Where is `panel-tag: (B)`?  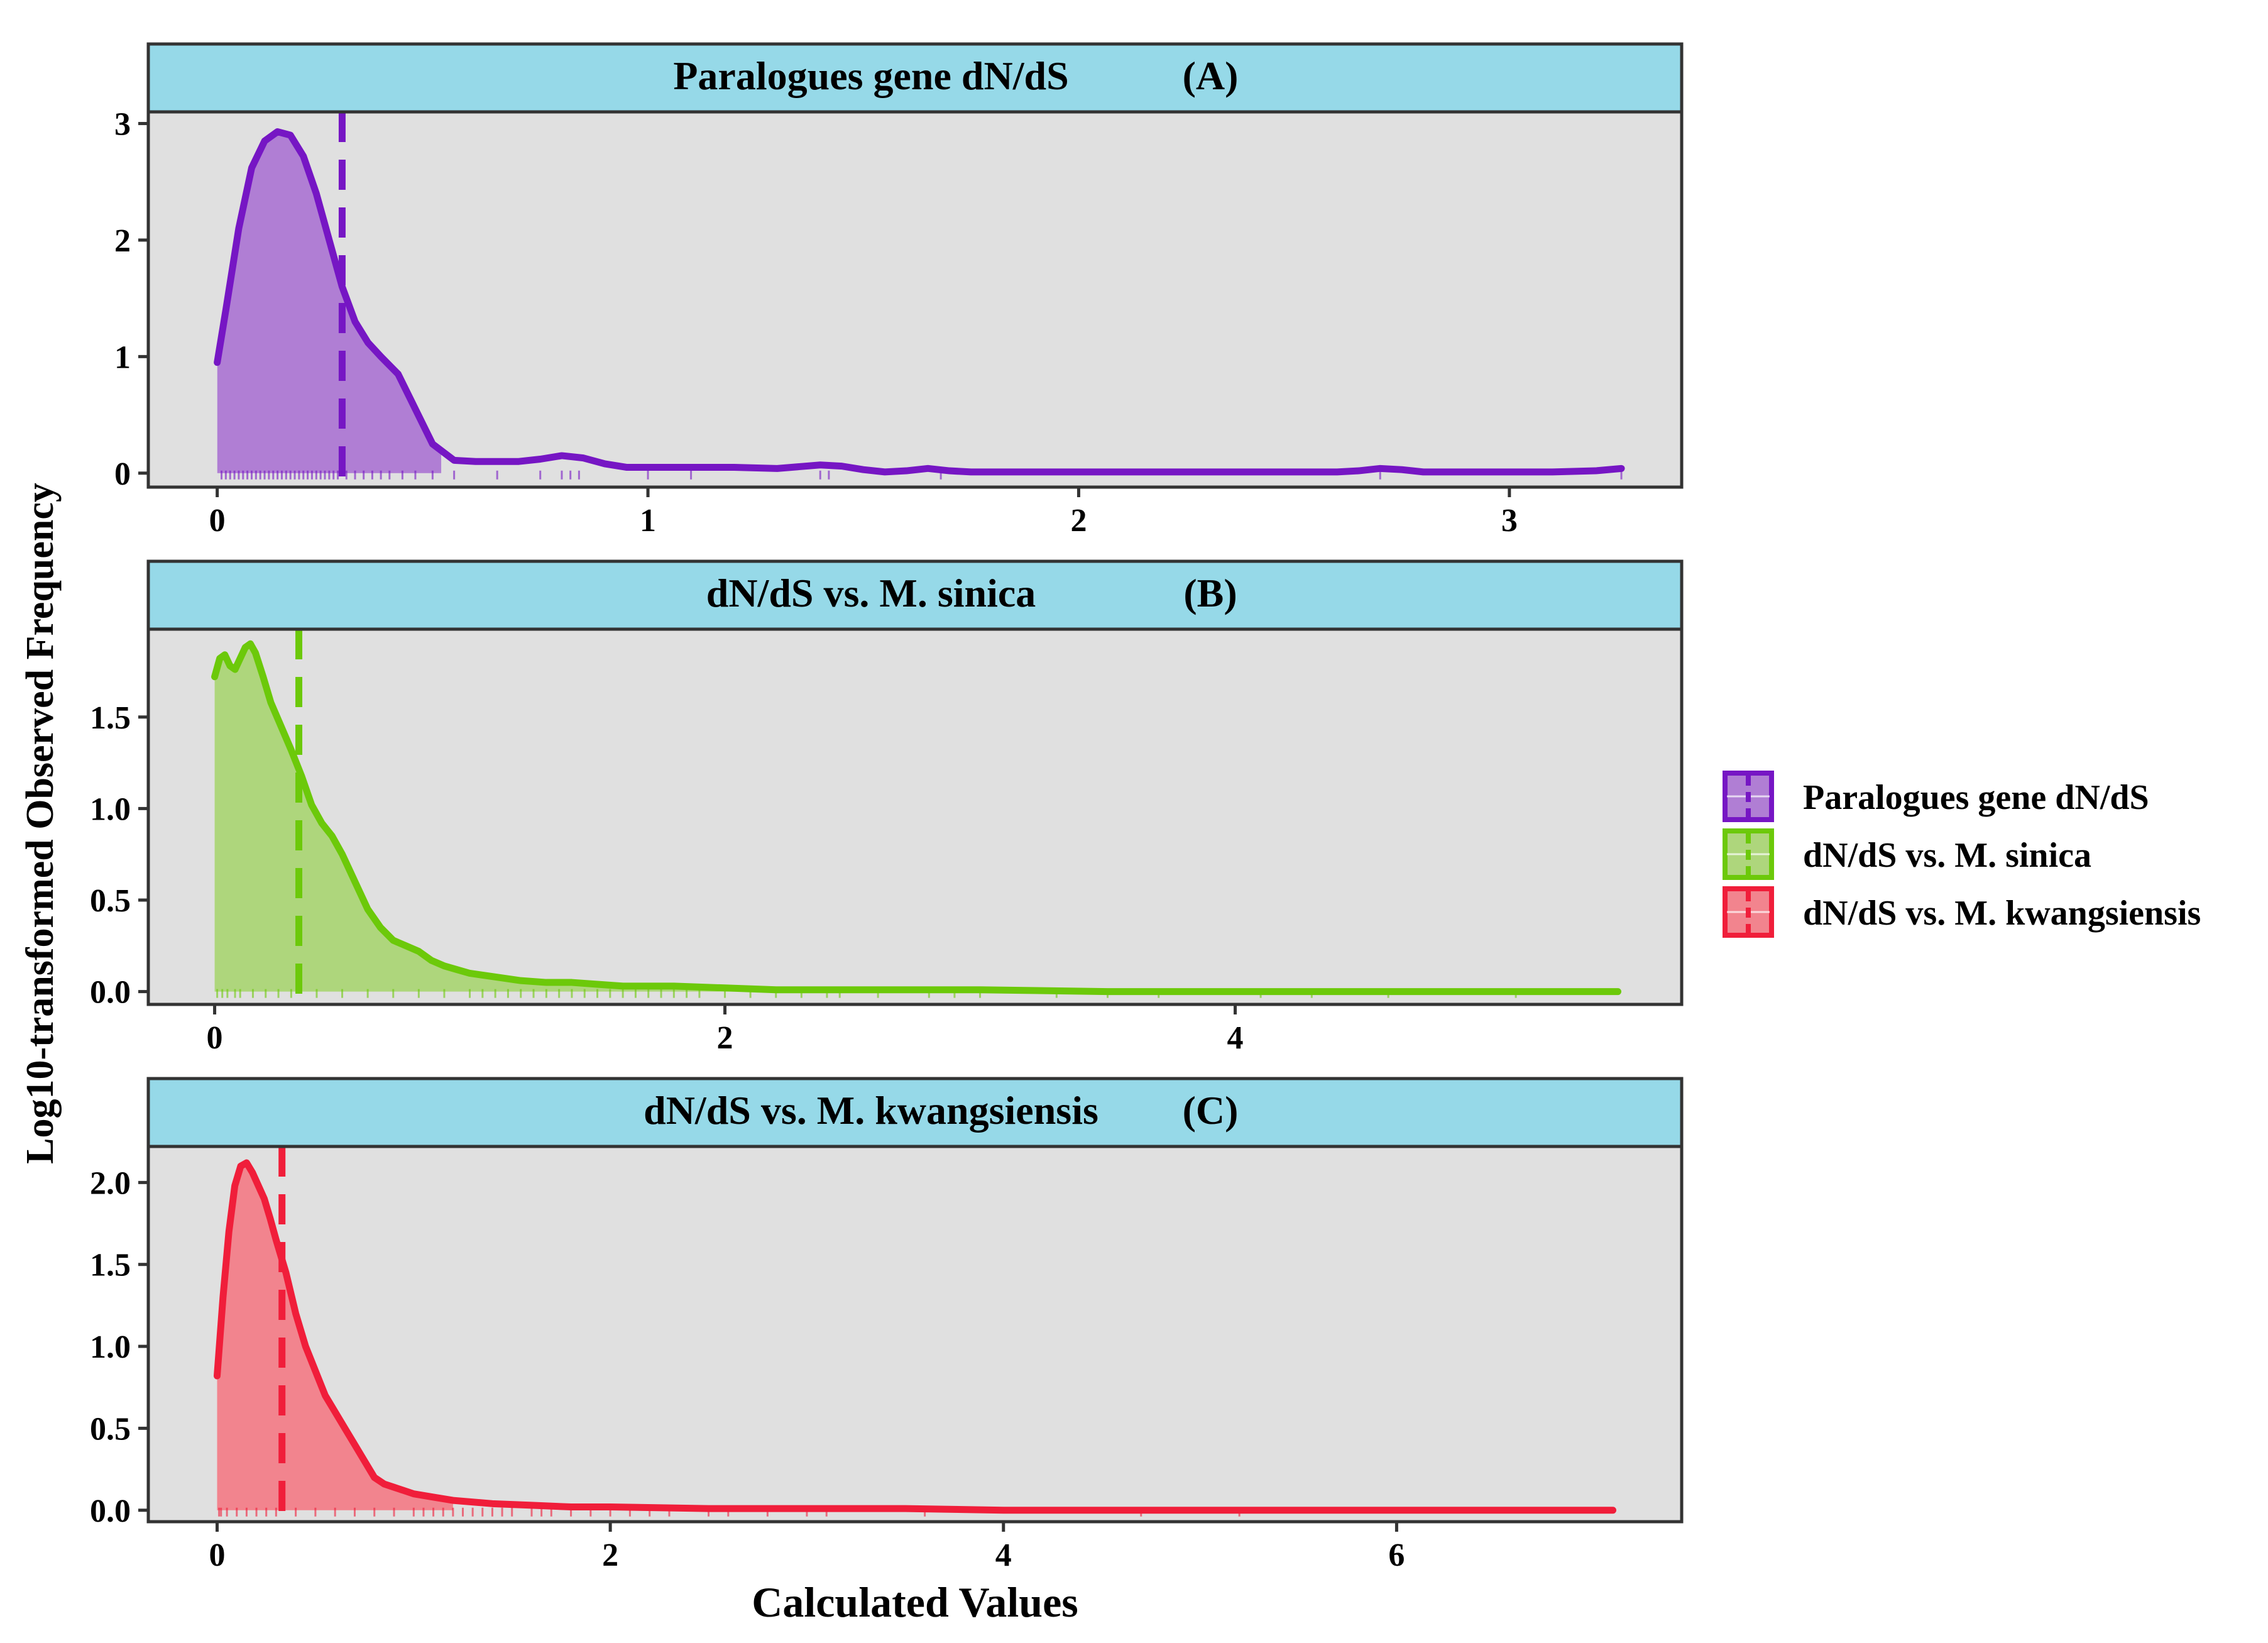 panel-tag: (B) is located at coordinates (1210, 593).